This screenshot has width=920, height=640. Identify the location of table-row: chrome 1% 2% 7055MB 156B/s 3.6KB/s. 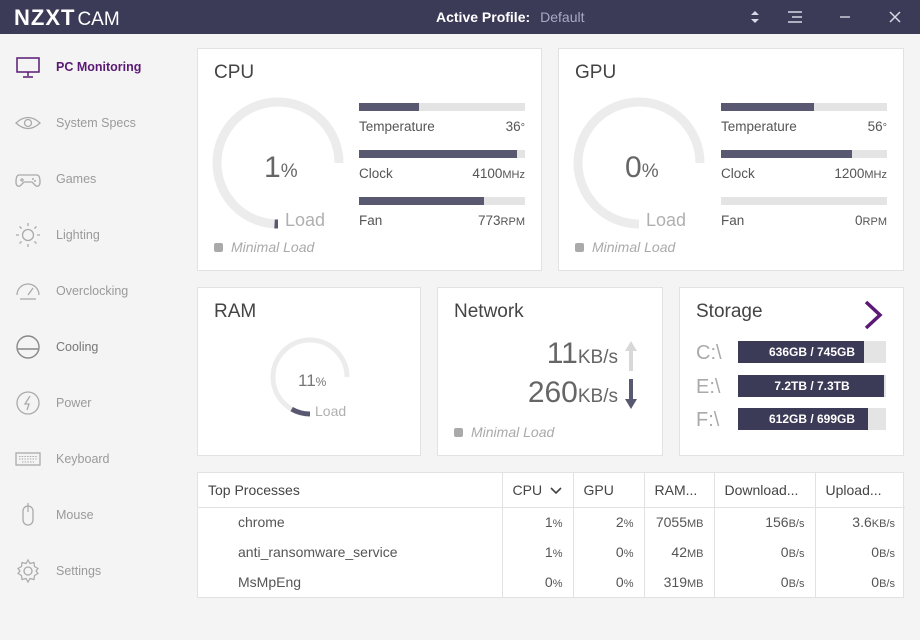
(551, 522).